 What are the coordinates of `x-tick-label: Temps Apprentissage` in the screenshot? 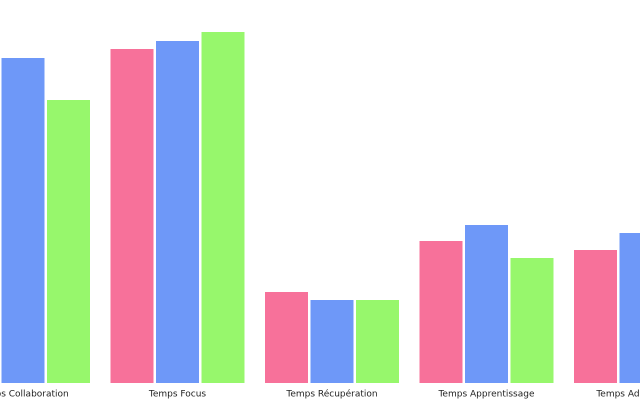 It's located at (485, 395).